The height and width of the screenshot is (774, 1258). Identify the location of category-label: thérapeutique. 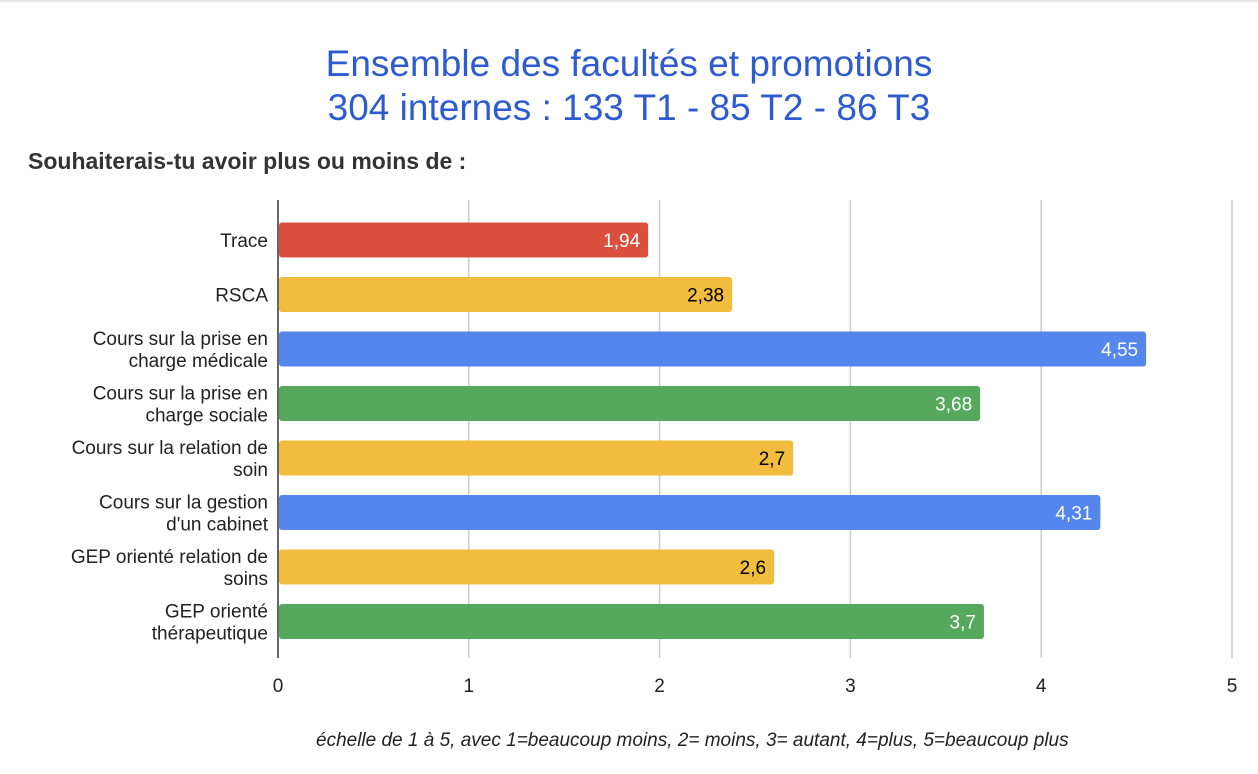
(210, 634).